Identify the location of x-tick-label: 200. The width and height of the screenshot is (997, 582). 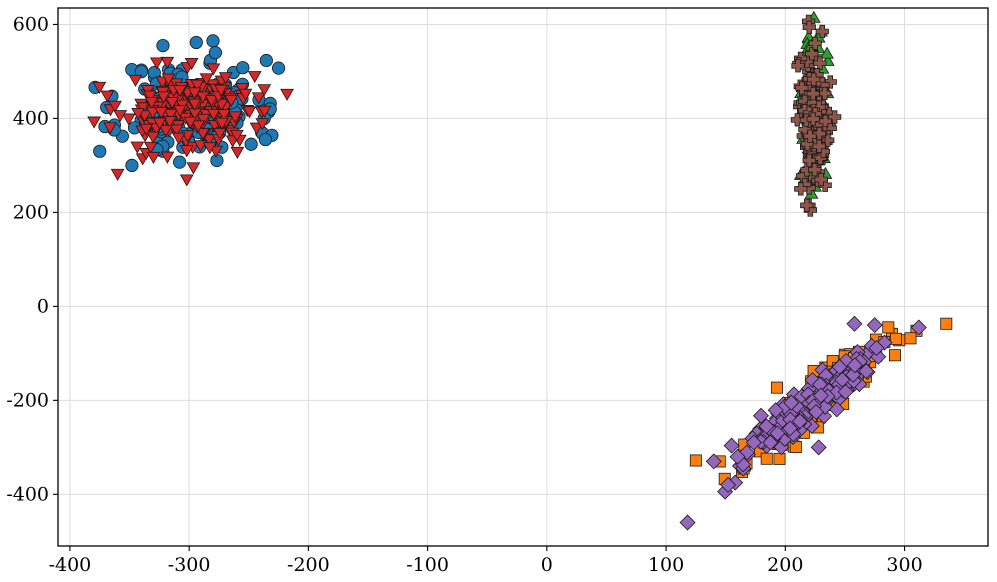
(785, 565).